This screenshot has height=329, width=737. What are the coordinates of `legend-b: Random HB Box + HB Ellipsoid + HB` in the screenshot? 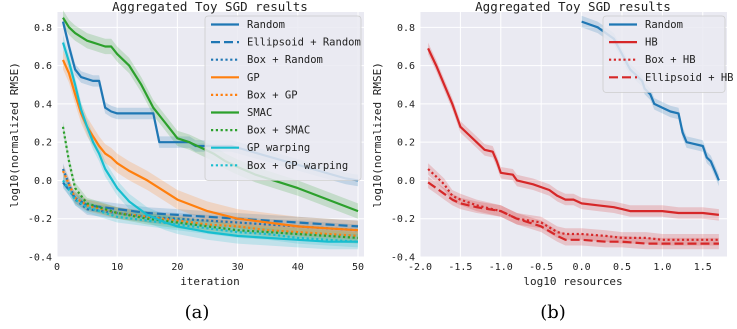 It's located at (668, 54).